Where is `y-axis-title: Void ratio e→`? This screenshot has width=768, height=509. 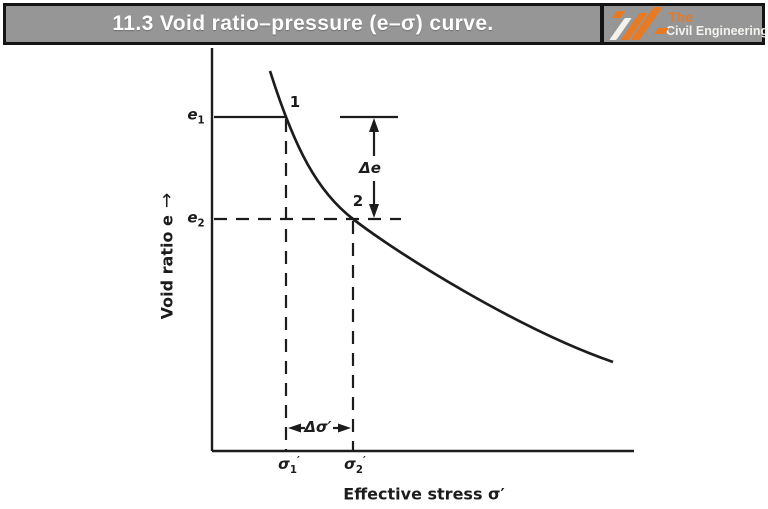 y-axis-title: Void ratio e→ is located at coordinates (167, 256).